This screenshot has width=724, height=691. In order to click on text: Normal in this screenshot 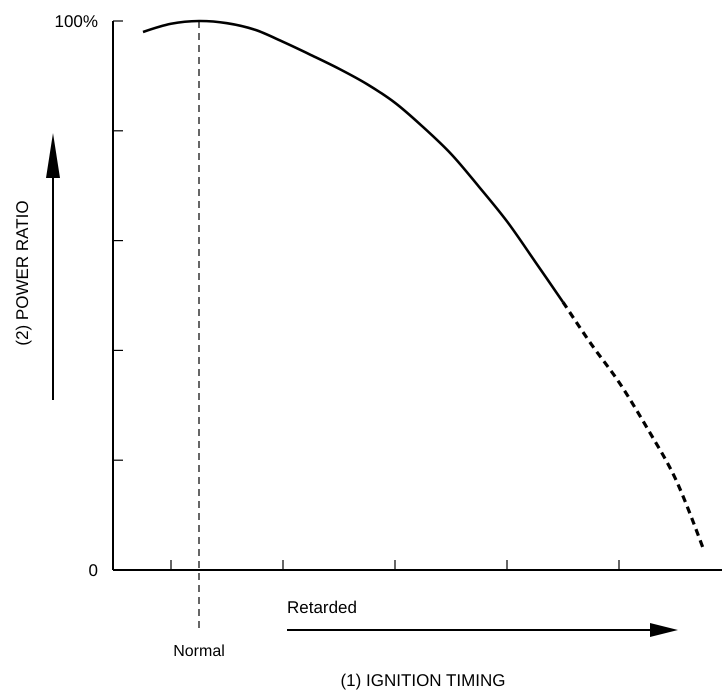, I will do `click(199, 651)`.